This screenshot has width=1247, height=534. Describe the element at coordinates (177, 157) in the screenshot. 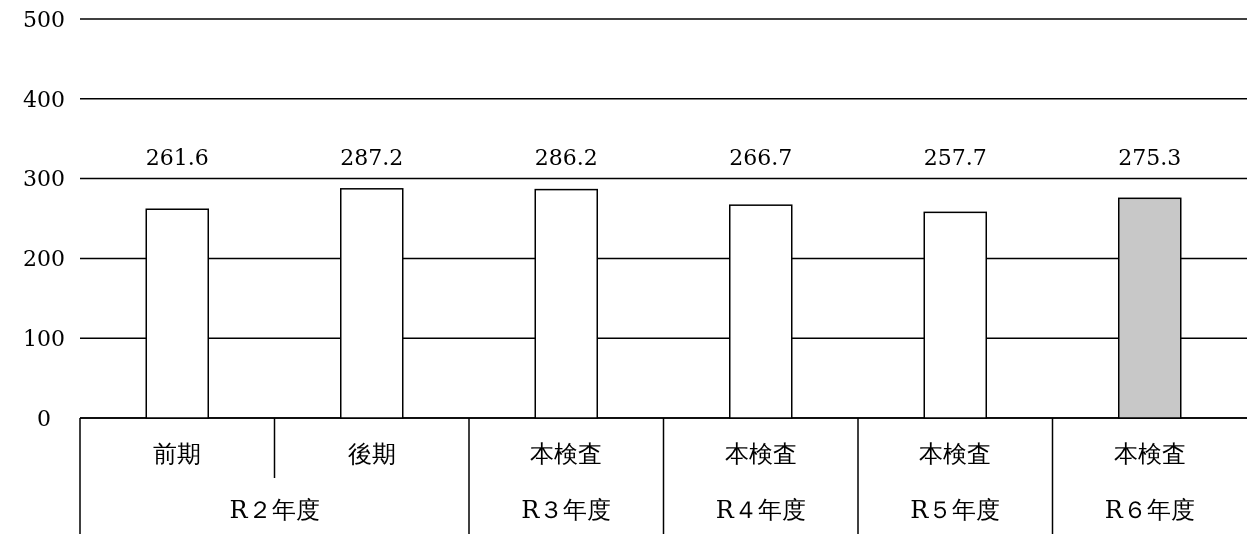

I see `data-label: 261.6` at that location.